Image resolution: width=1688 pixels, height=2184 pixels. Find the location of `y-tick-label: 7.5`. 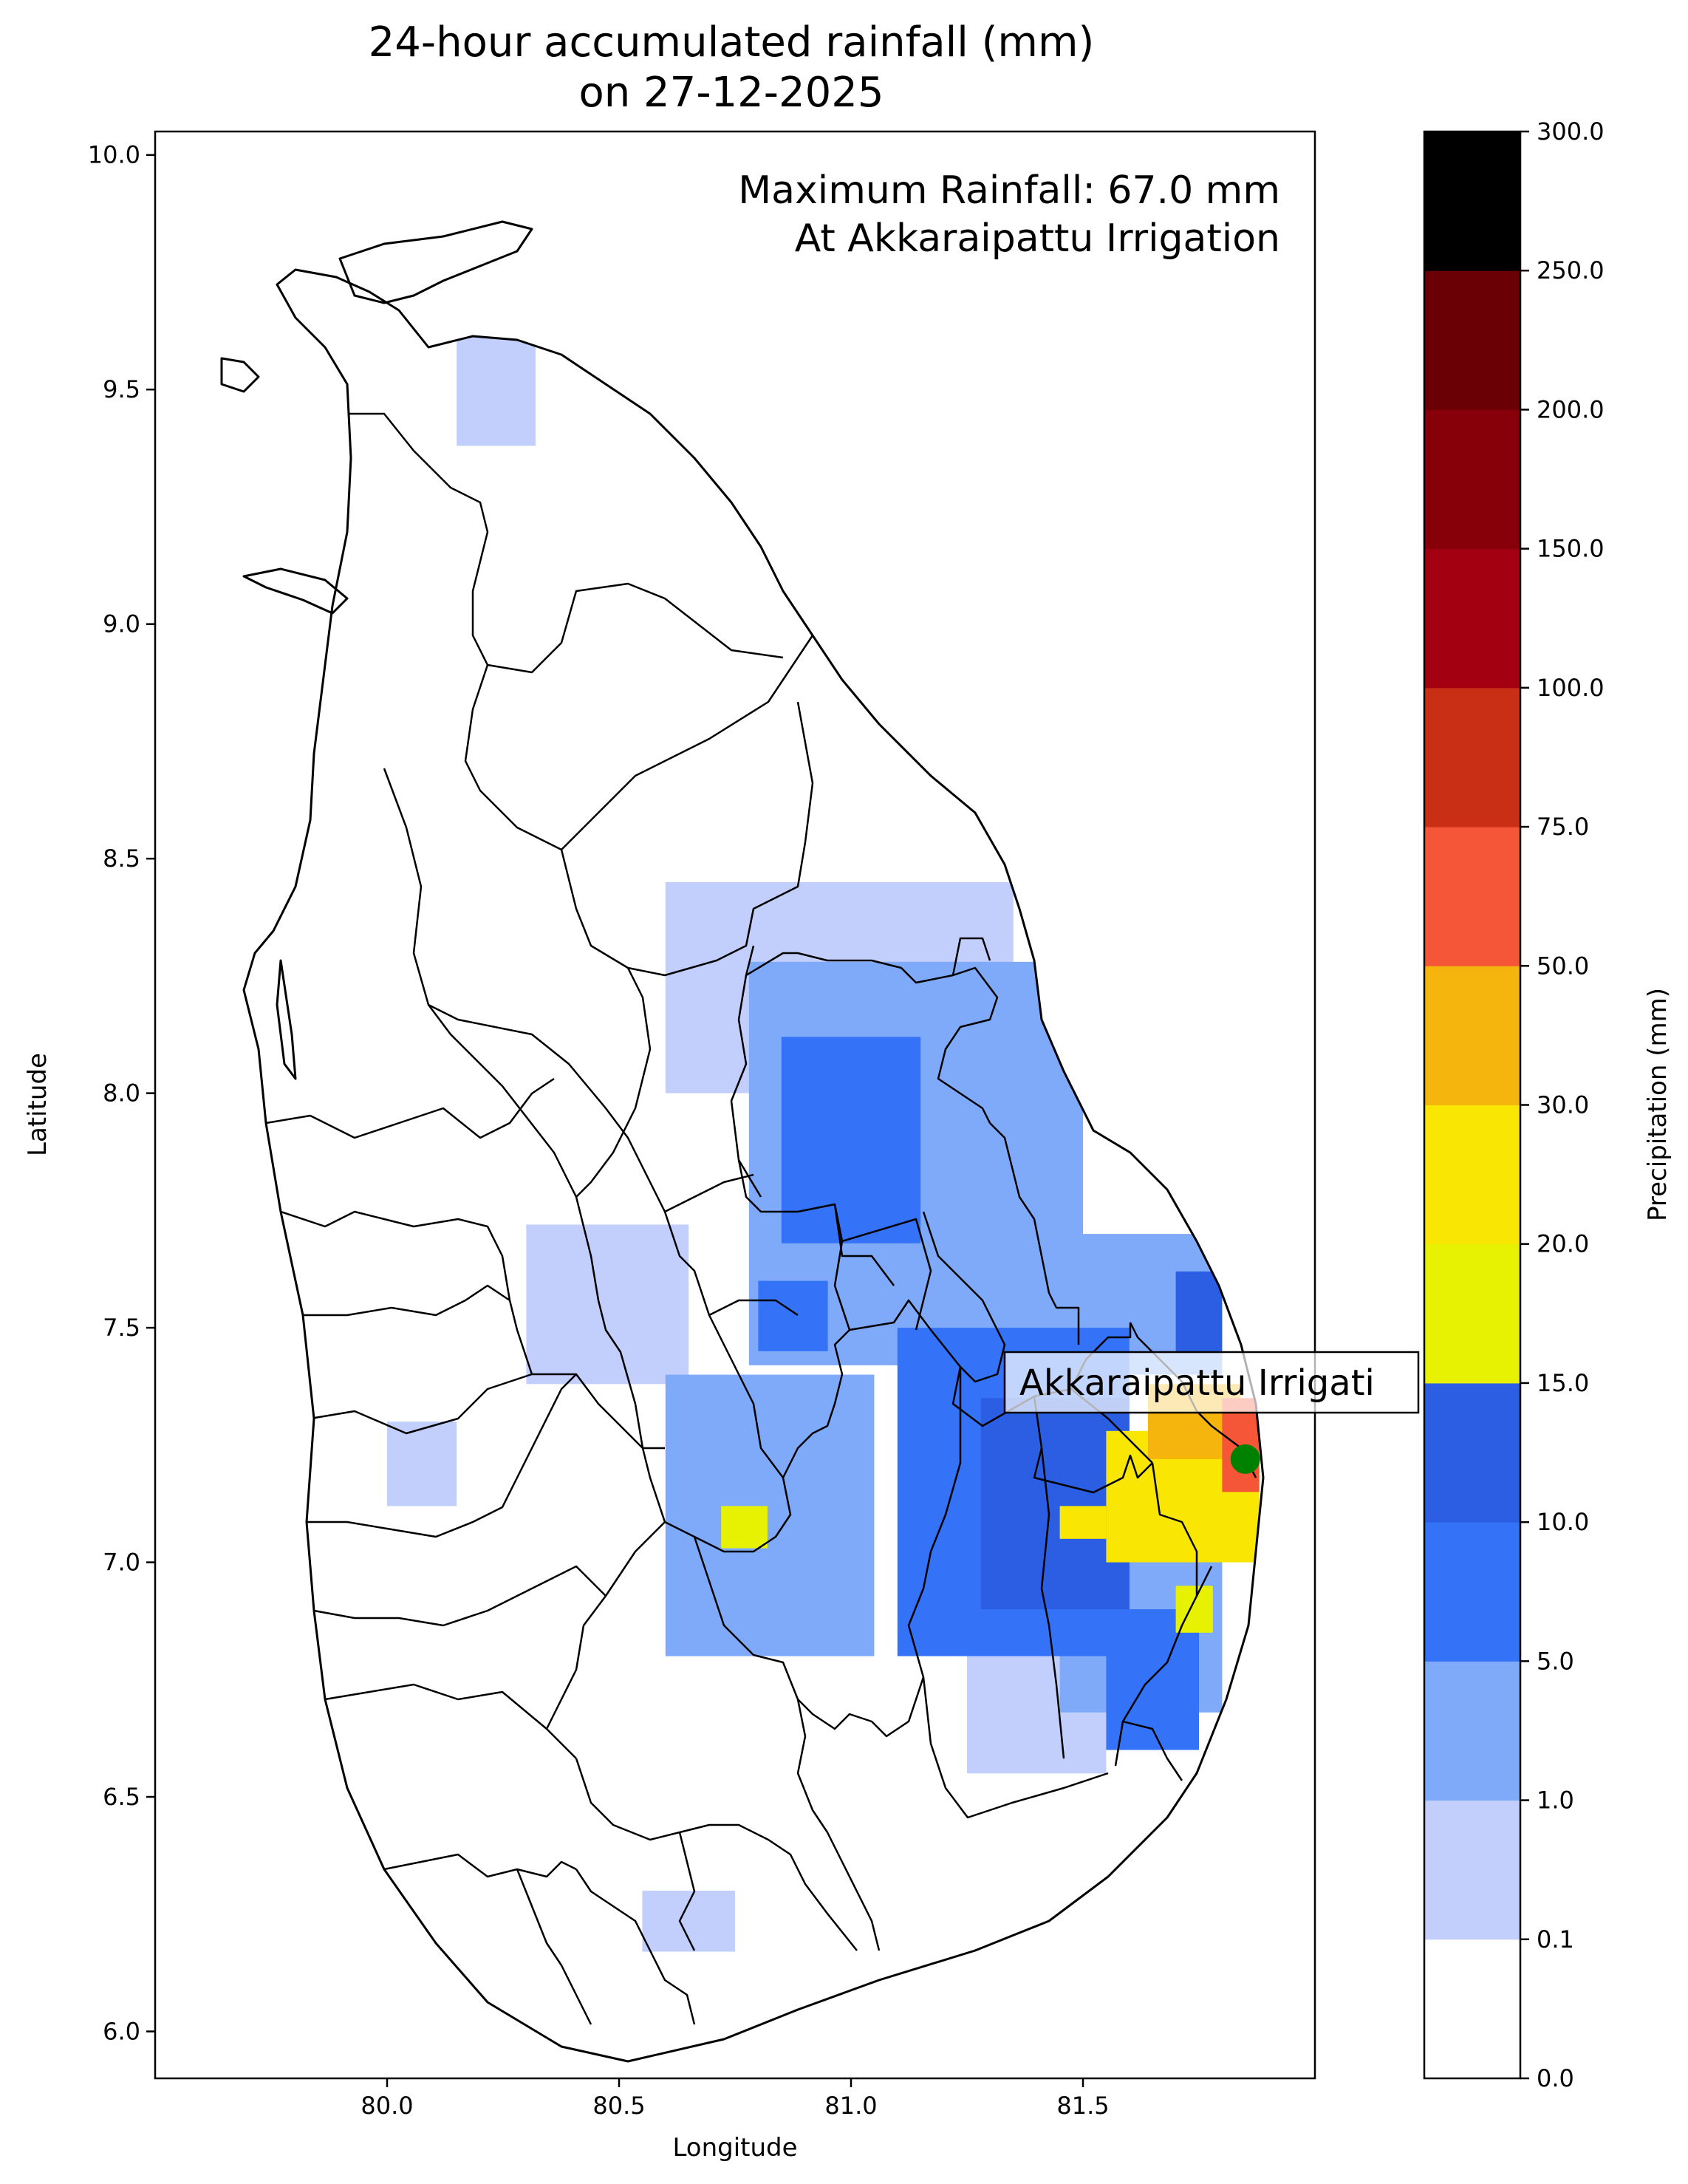

y-tick-label: 7.5 is located at coordinates (121, 1328).